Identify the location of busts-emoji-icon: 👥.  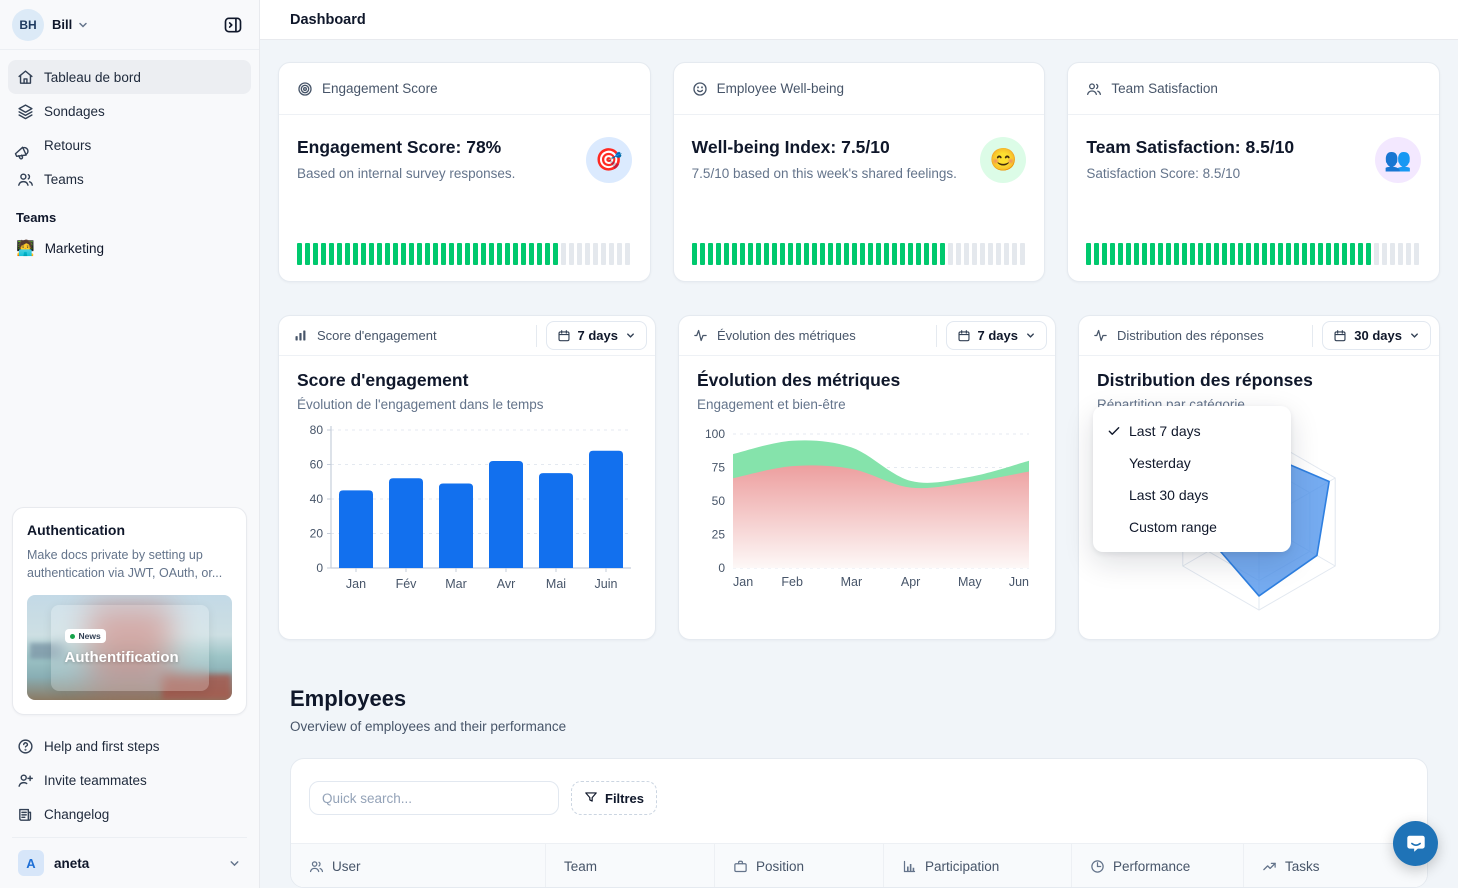
(1398, 160).